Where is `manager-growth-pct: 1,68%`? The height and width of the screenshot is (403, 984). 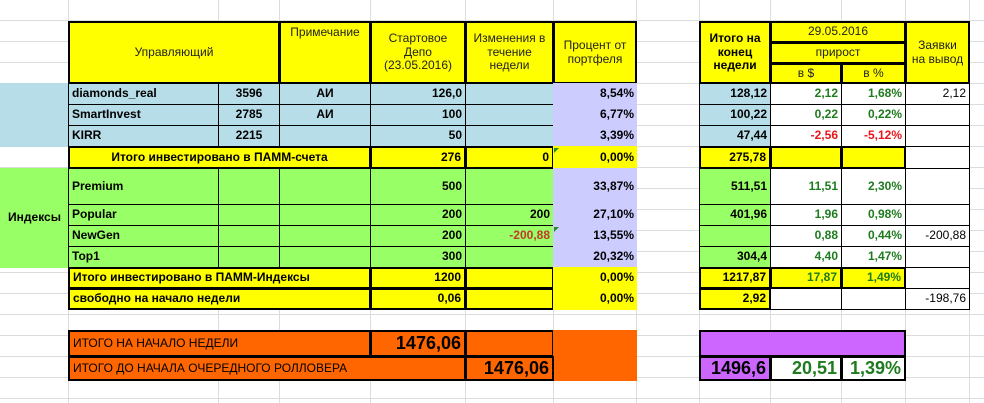 manager-growth-pct: 1,68% is located at coordinates (873, 94).